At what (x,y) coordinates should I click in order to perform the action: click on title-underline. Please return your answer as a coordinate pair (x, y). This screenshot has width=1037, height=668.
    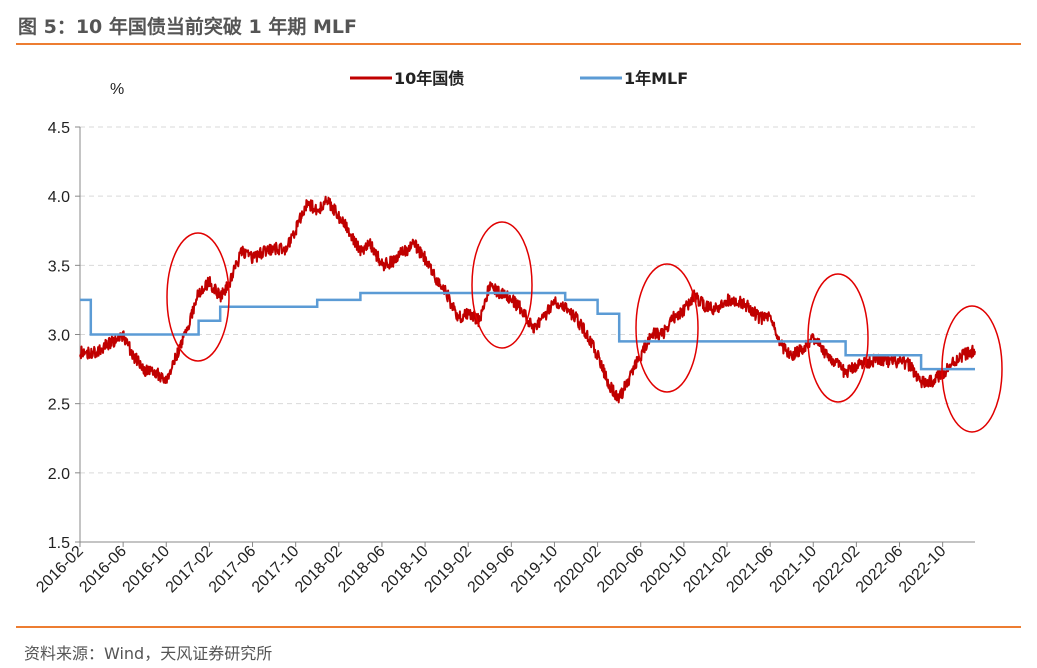
    Looking at the image, I should click on (518, 44).